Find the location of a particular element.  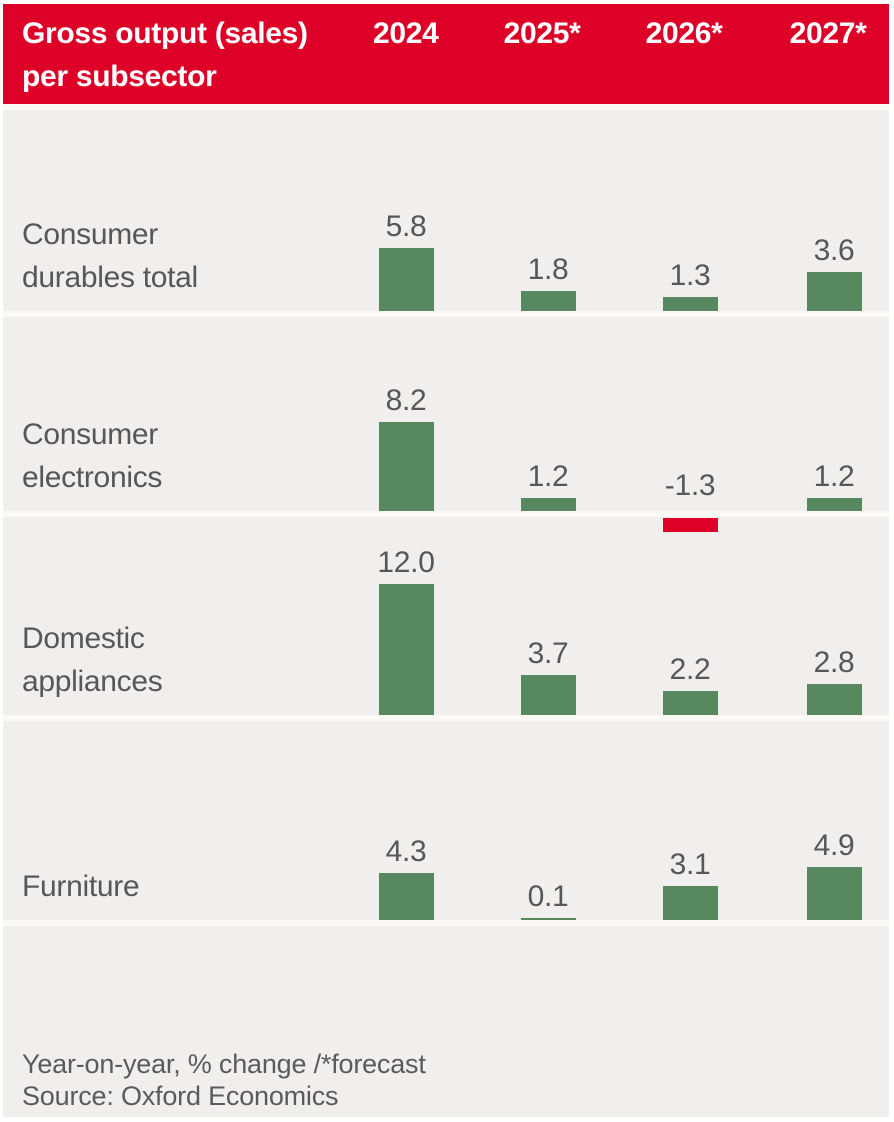

frame-edge-bottom is located at coordinates (447, 1119).